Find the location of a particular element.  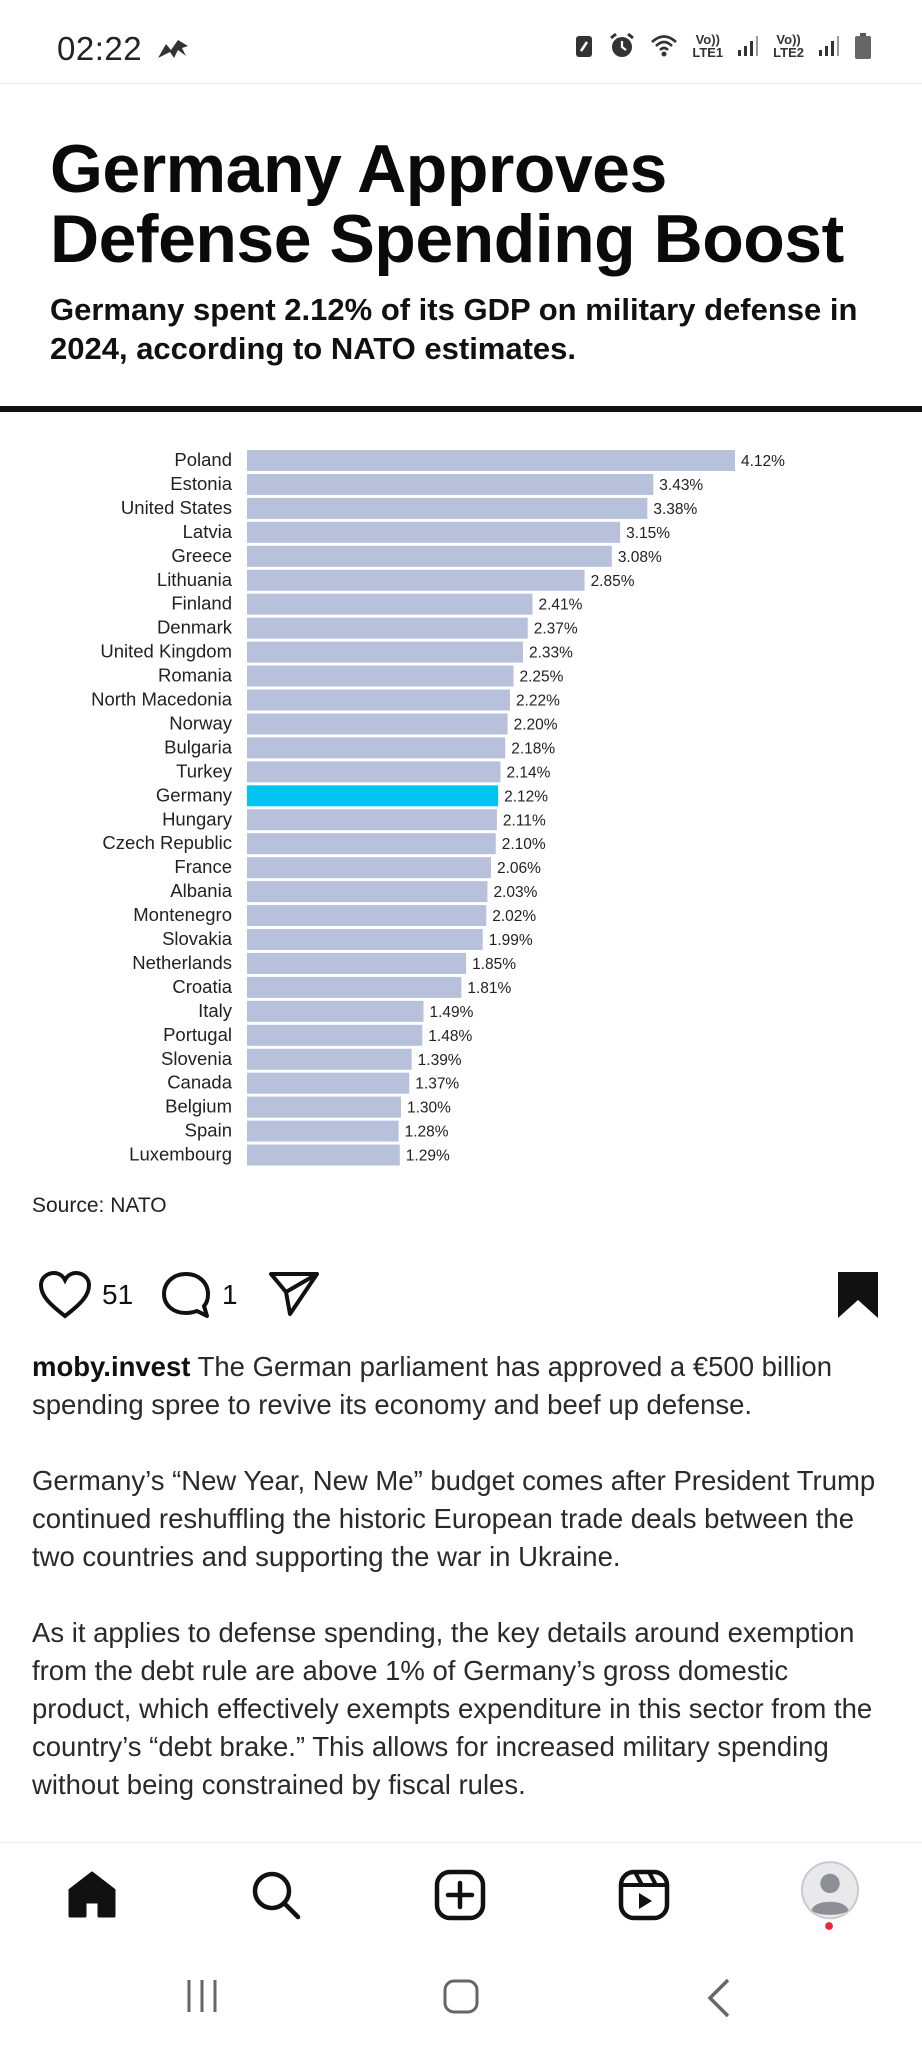

value-label: 1.49% is located at coordinates (451, 1012).